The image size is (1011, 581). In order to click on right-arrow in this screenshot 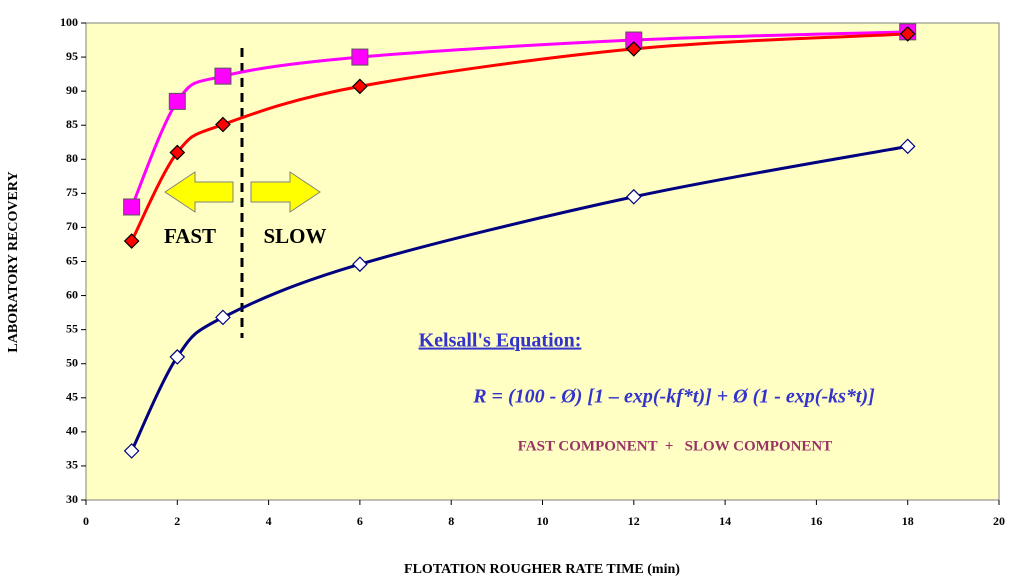, I will do `click(285, 192)`.